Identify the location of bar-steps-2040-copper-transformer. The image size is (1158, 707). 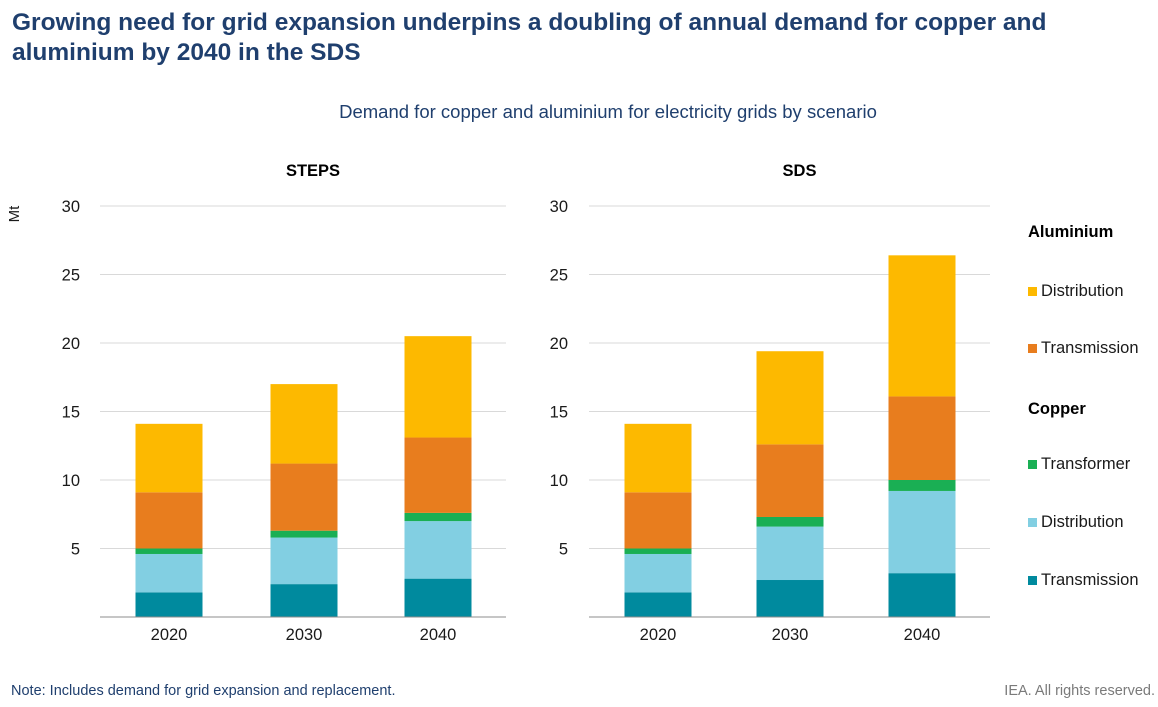
(438, 517).